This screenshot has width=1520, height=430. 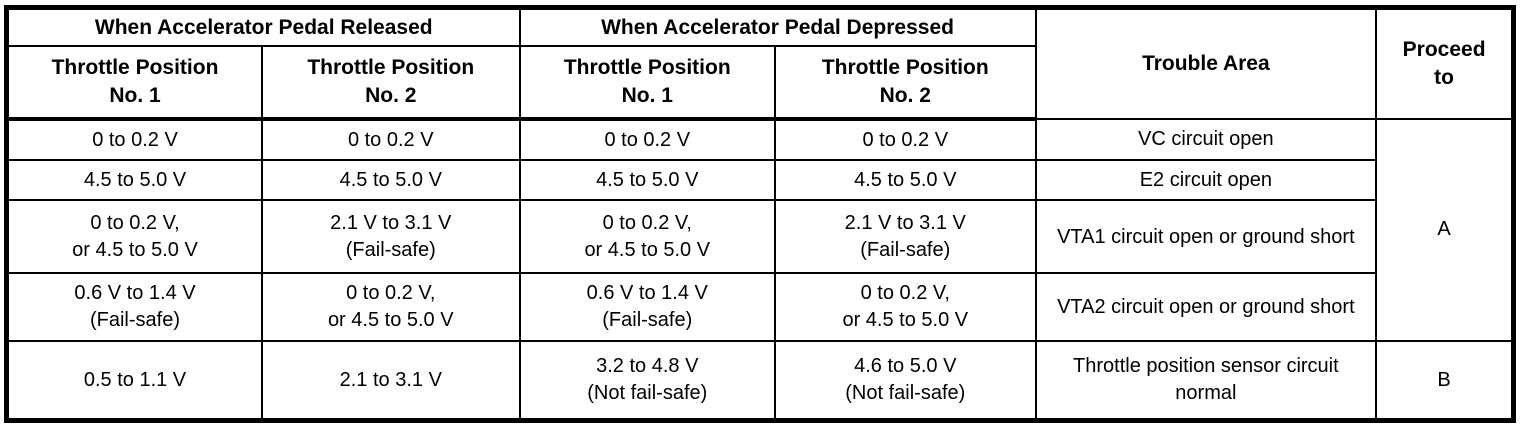 What do you see at coordinates (647, 307) in the screenshot?
I see `cell-r4-depressed-no1: 0.6 V to 1.4 V (Fail-safe)` at bounding box center [647, 307].